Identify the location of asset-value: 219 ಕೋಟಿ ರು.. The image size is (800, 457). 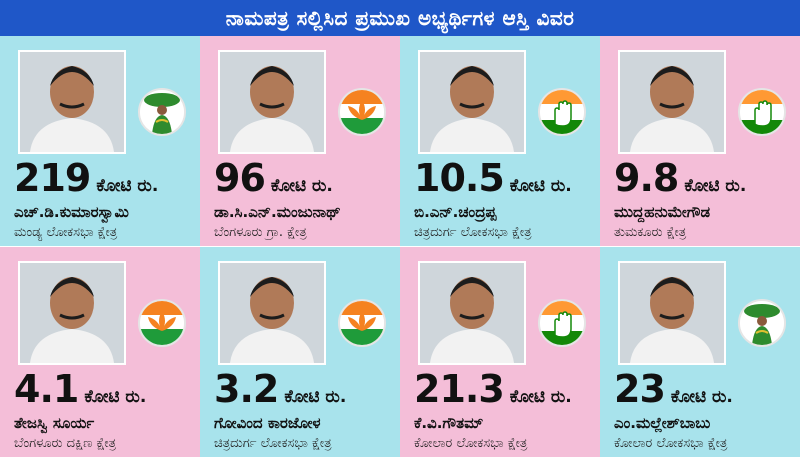
(86, 178).